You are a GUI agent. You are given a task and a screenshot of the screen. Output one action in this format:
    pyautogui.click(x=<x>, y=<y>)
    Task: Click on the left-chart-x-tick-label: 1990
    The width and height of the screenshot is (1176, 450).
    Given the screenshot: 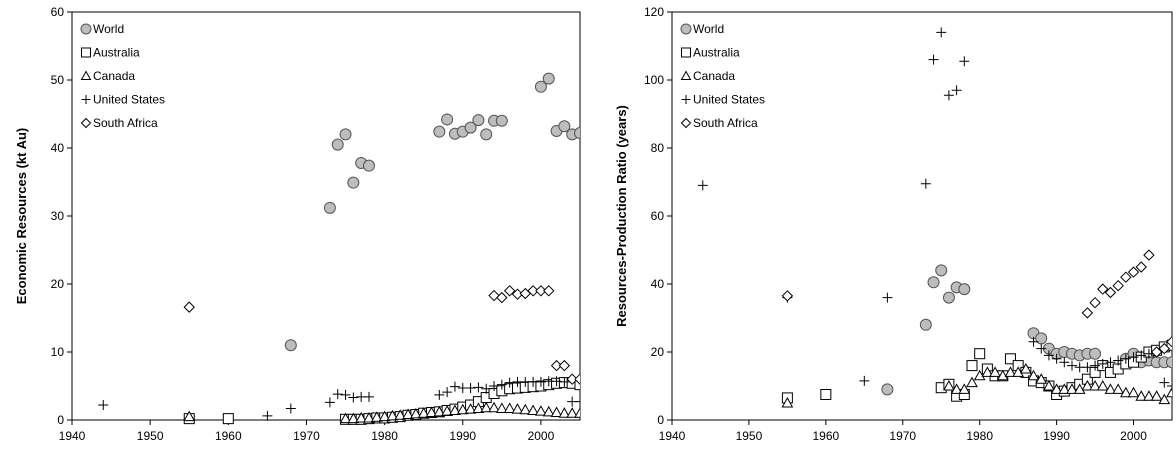 What is the action you would take?
    pyautogui.click(x=462, y=436)
    